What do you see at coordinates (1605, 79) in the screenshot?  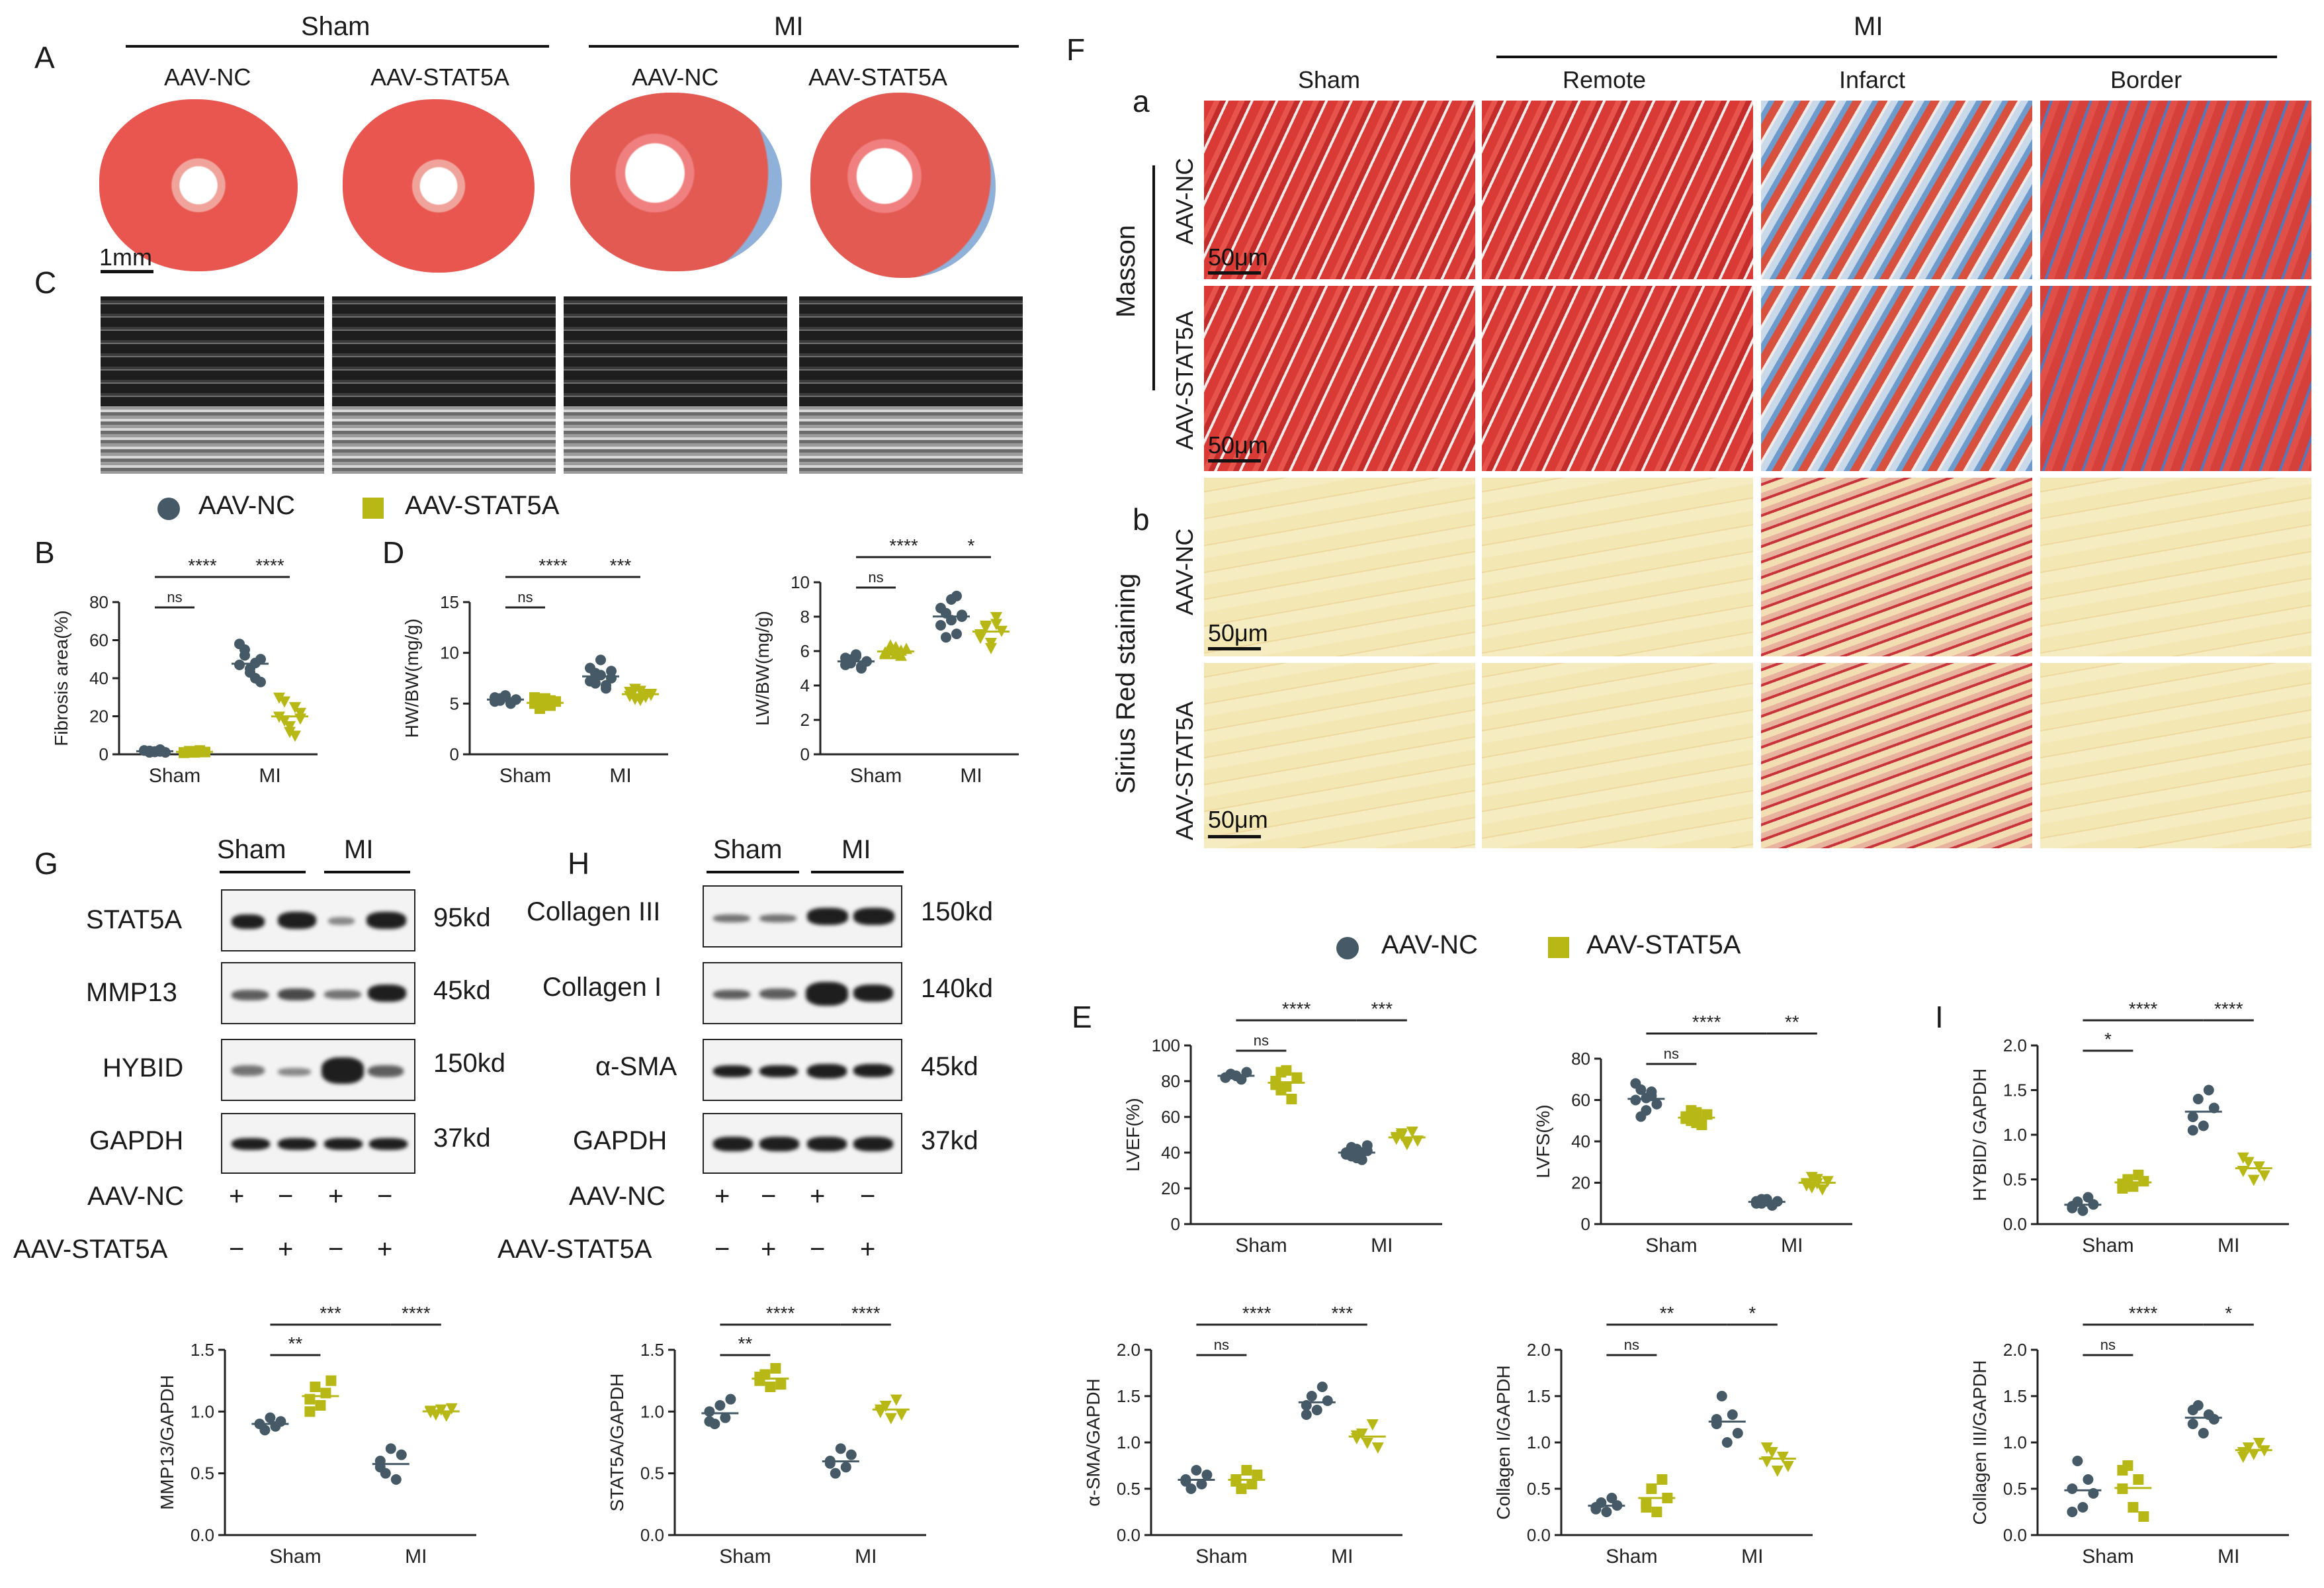 I see `panelF-col-remote: Remote` at bounding box center [1605, 79].